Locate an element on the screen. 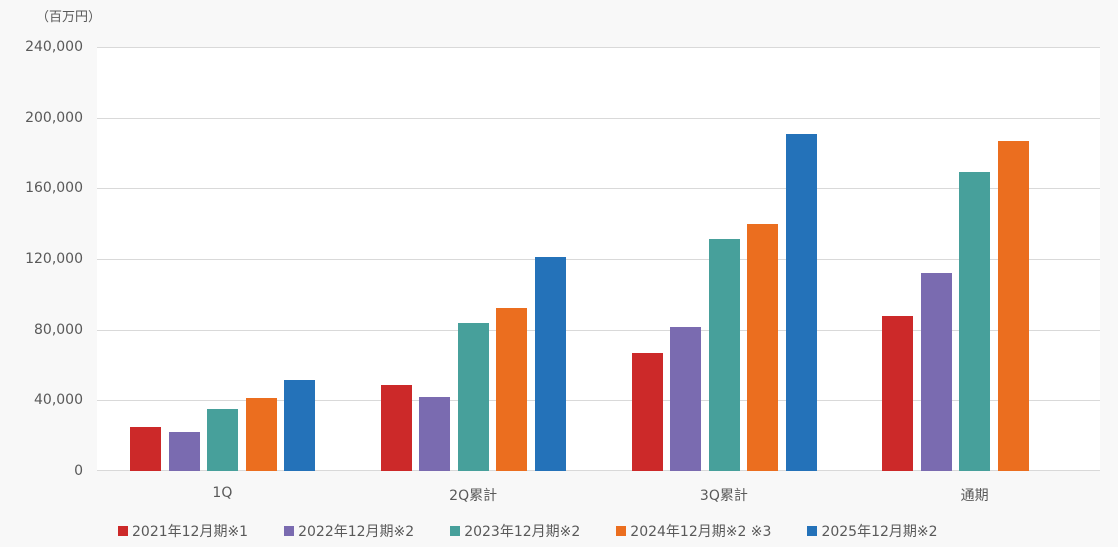 This screenshot has width=1118, height=547. legend-item: 2023年12月期※2 is located at coordinates (515, 531).